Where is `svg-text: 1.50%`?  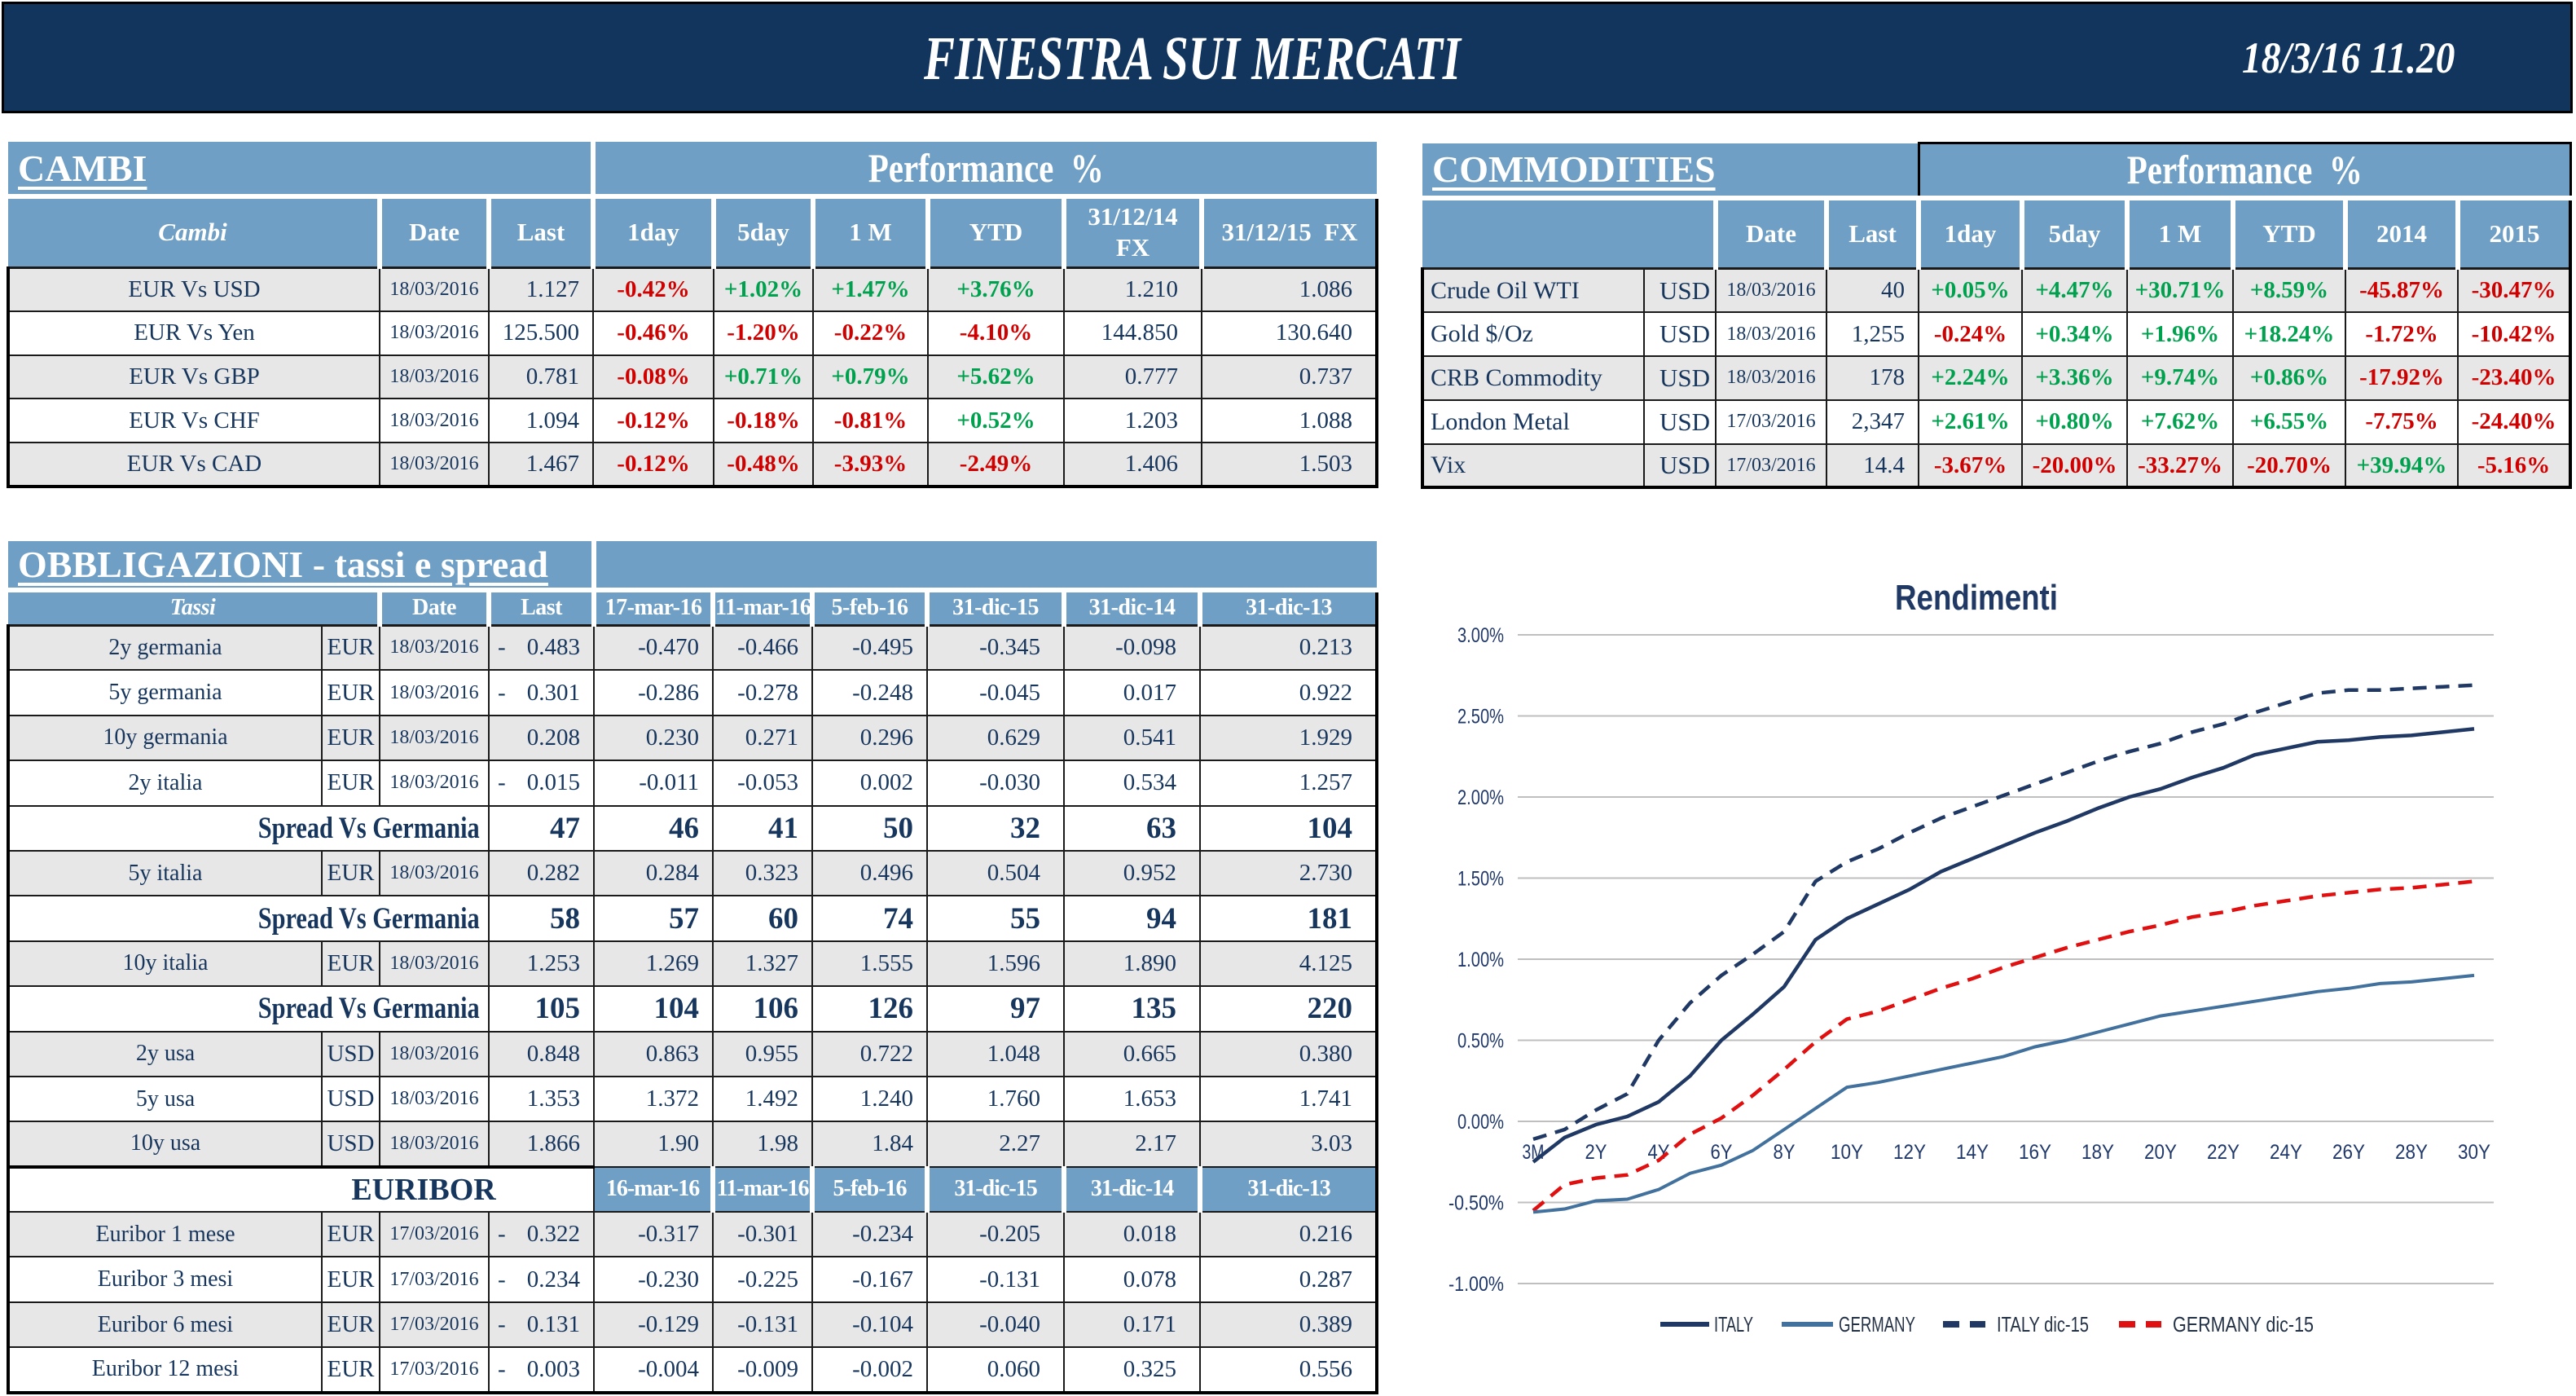
svg-text: 1.50% is located at coordinates (1480, 879).